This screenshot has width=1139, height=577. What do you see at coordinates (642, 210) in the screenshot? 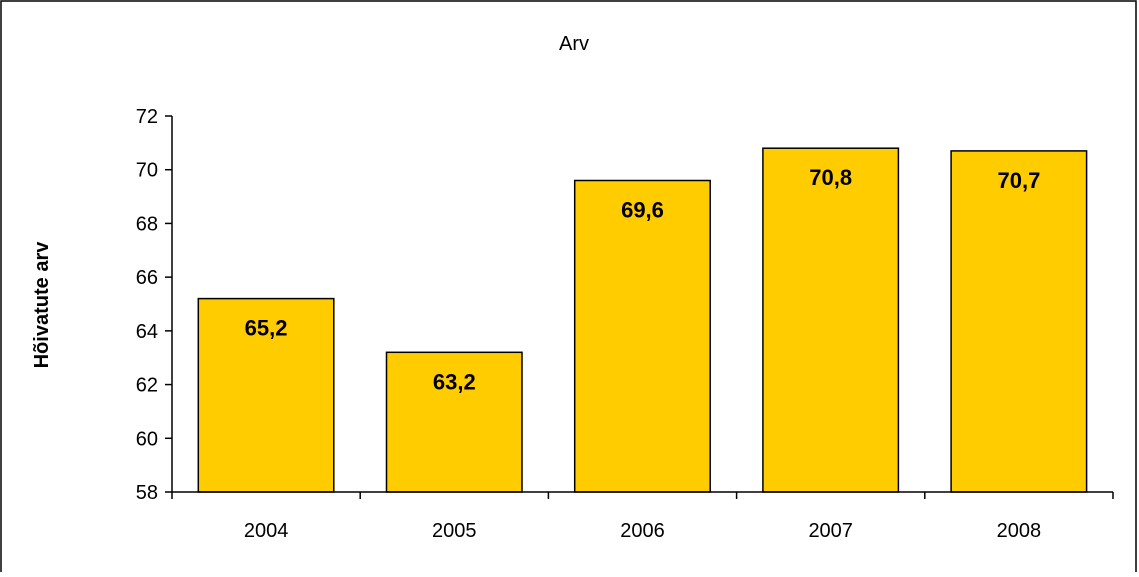
I see `data-label-2006: 69,6` at bounding box center [642, 210].